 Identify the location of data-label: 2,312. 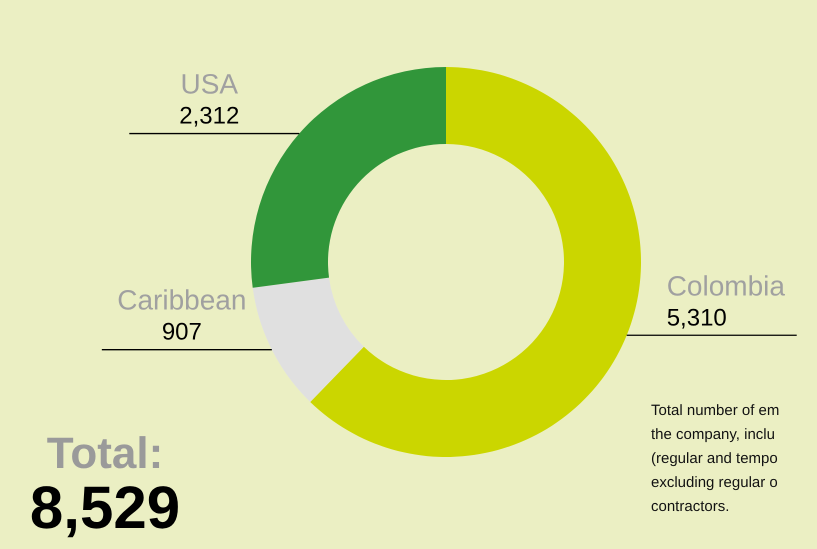
(209, 116).